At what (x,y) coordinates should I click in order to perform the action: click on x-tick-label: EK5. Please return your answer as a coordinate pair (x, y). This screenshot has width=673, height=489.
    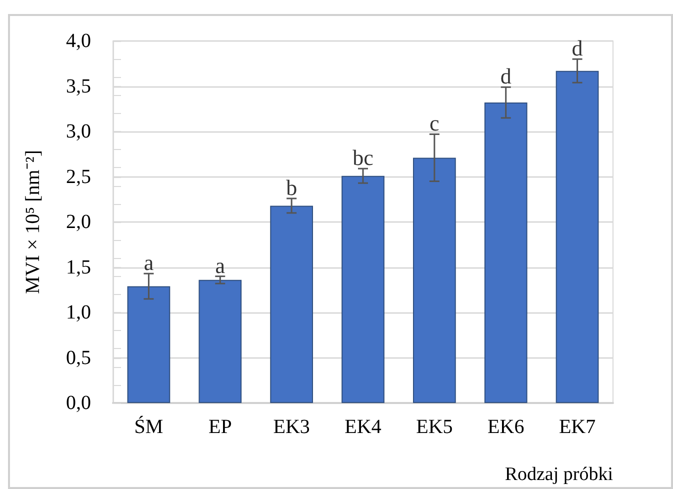
    Looking at the image, I should click on (434, 427).